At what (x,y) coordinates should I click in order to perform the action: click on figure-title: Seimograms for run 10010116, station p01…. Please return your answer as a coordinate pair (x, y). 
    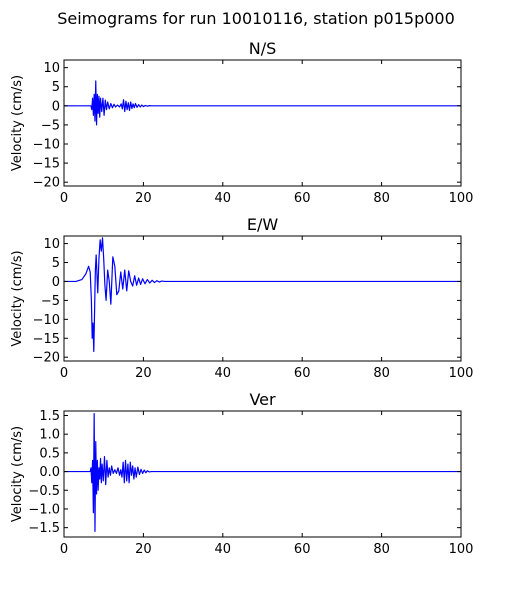
    Looking at the image, I should click on (256, 18).